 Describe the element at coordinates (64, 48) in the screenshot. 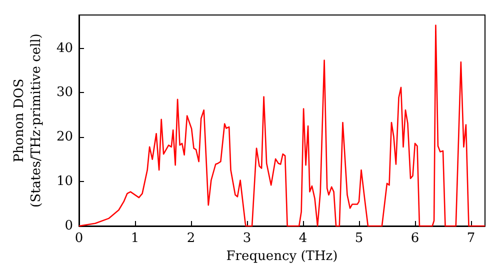

I see `y-tick-label: 40` at that location.